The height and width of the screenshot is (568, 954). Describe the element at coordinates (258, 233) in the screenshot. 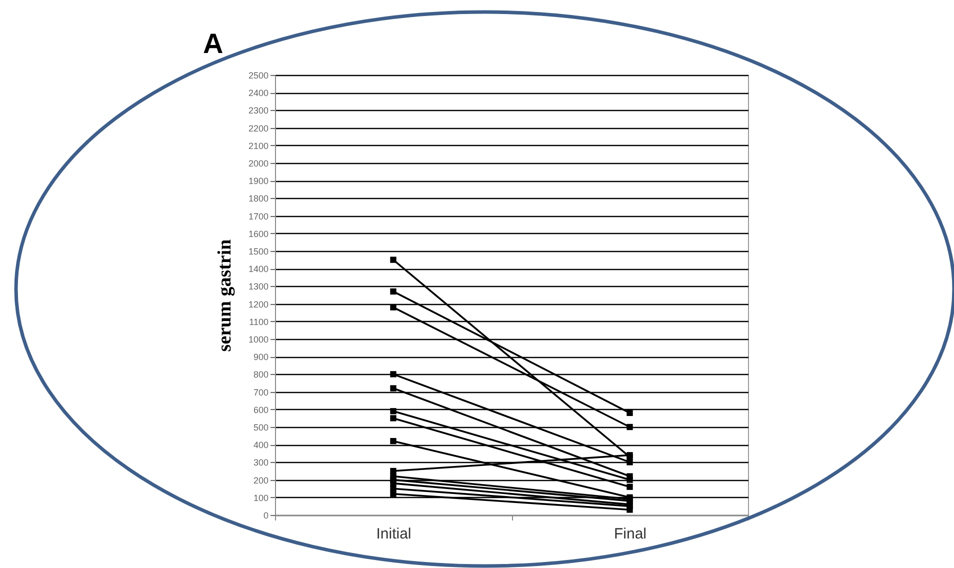

I see `y-tick-label: 1600` at that location.